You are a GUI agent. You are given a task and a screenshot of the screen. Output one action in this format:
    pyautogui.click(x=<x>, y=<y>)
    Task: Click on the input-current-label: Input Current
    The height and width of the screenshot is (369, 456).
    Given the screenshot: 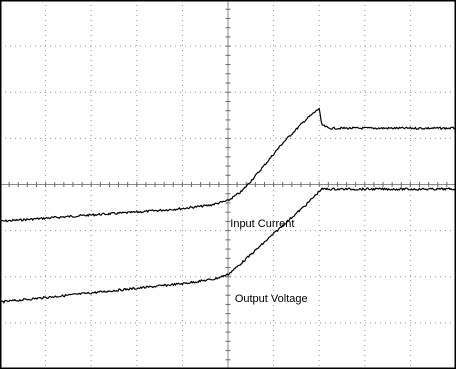 What is the action you would take?
    pyautogui.click(x=262, y=224)
    